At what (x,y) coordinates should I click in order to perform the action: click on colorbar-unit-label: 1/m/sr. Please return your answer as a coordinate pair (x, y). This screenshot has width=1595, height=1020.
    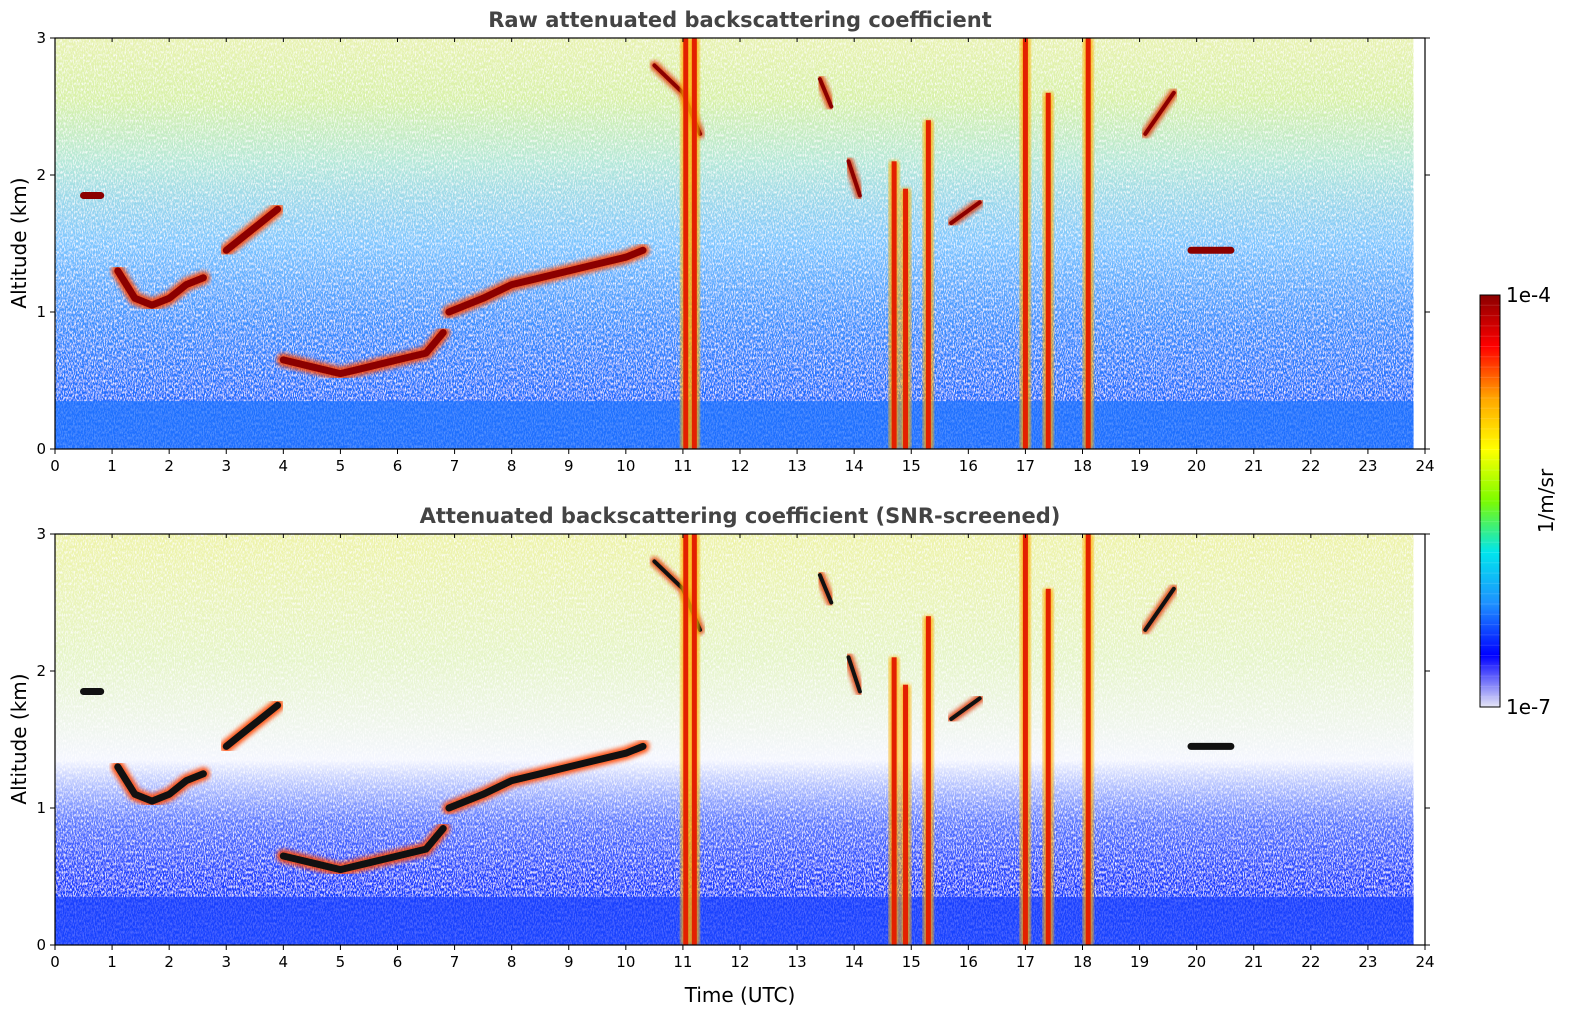
    Looking at the image, I should click on (1546, 500).